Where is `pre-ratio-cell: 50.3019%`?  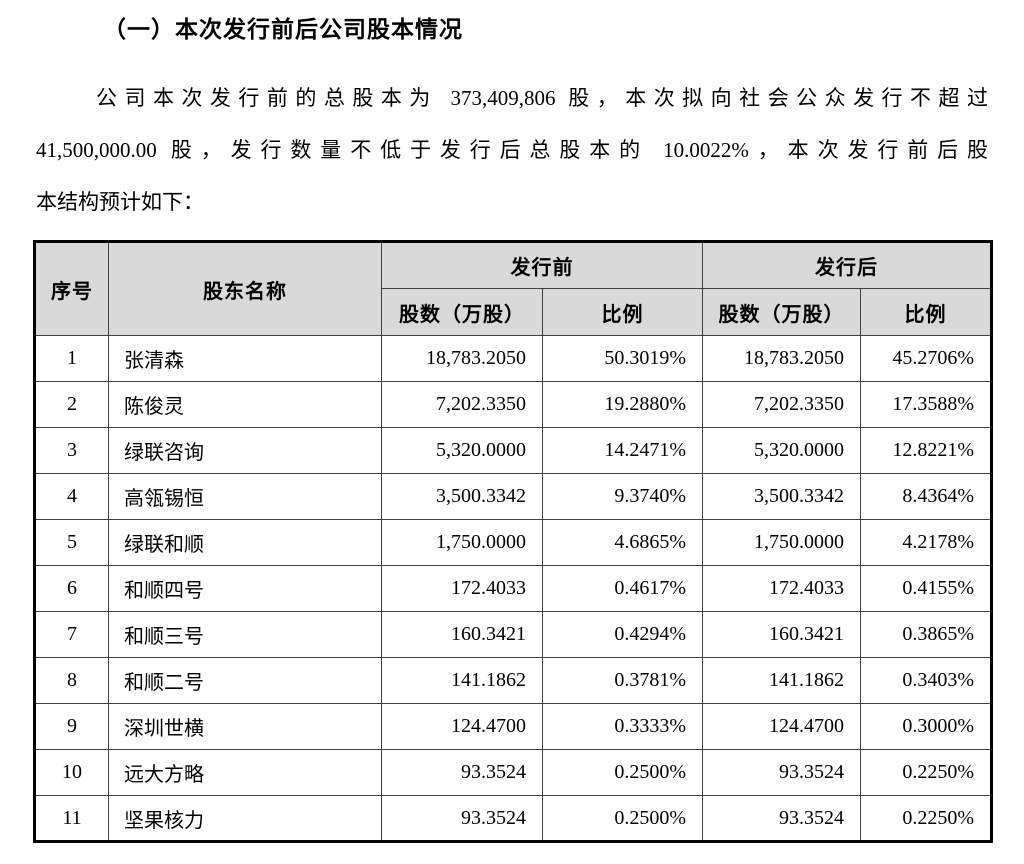 pre-ratio-cell: 50.3019% is located at coordinates (622, 358).